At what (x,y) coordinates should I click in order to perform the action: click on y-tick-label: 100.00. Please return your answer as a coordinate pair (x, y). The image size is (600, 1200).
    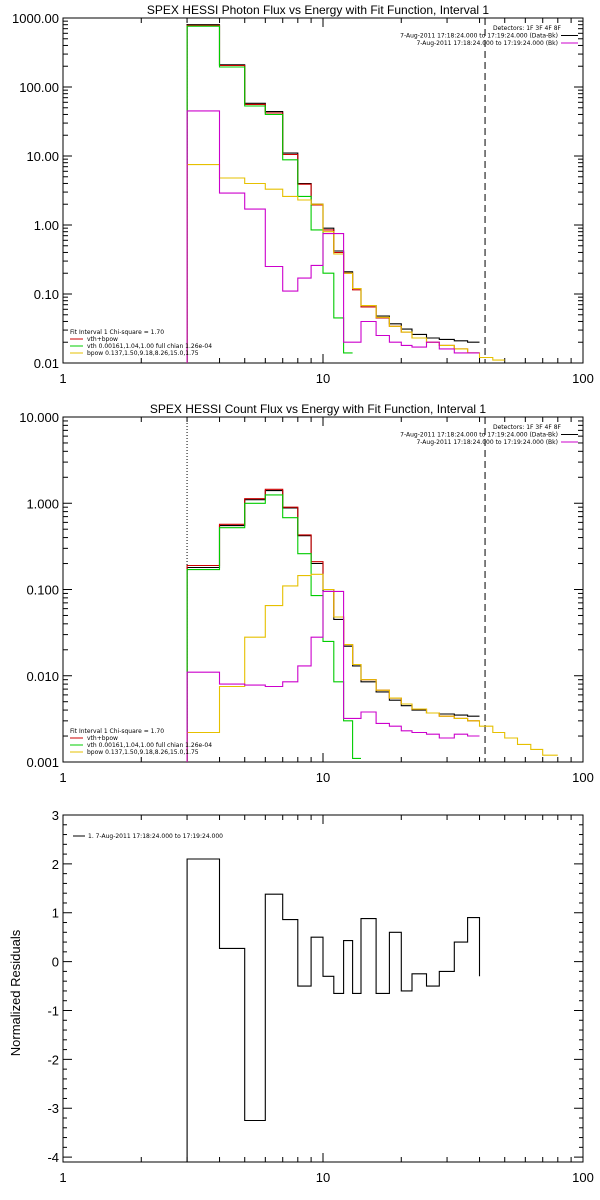
    Looking at the image, I should click on (39, 87).